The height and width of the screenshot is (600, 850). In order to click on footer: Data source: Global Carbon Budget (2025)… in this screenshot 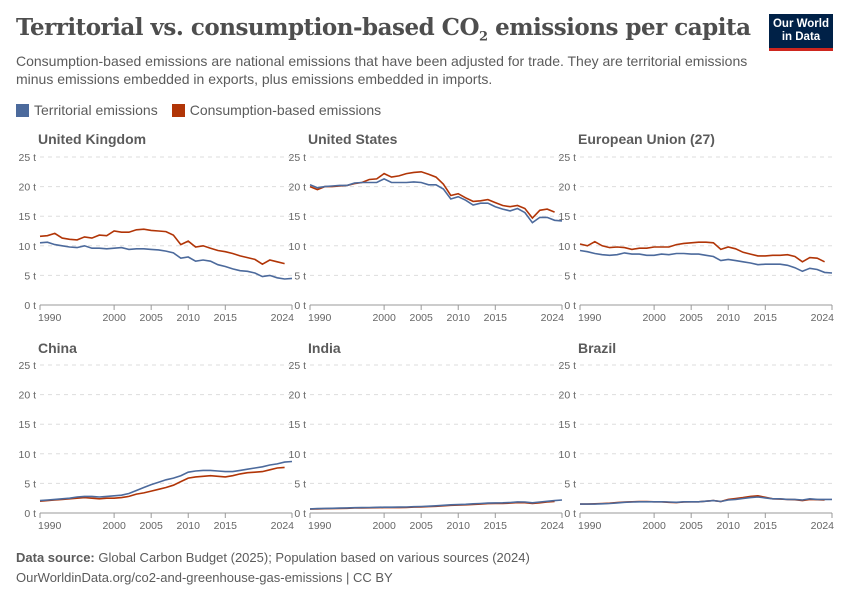, I will do `click(273, 568)`.